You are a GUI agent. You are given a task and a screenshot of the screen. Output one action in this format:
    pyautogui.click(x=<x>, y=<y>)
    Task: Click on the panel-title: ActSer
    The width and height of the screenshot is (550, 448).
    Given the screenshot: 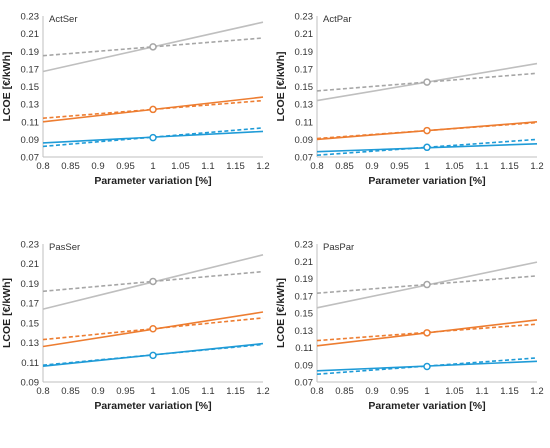 What is the action you would take?
    pyautogui.click(x=63, y=19)
    